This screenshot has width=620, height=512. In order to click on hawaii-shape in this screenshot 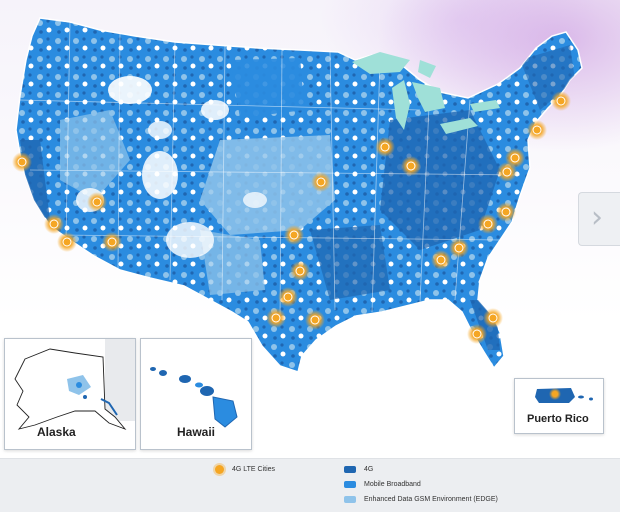, I will do `click(194, 397)`.